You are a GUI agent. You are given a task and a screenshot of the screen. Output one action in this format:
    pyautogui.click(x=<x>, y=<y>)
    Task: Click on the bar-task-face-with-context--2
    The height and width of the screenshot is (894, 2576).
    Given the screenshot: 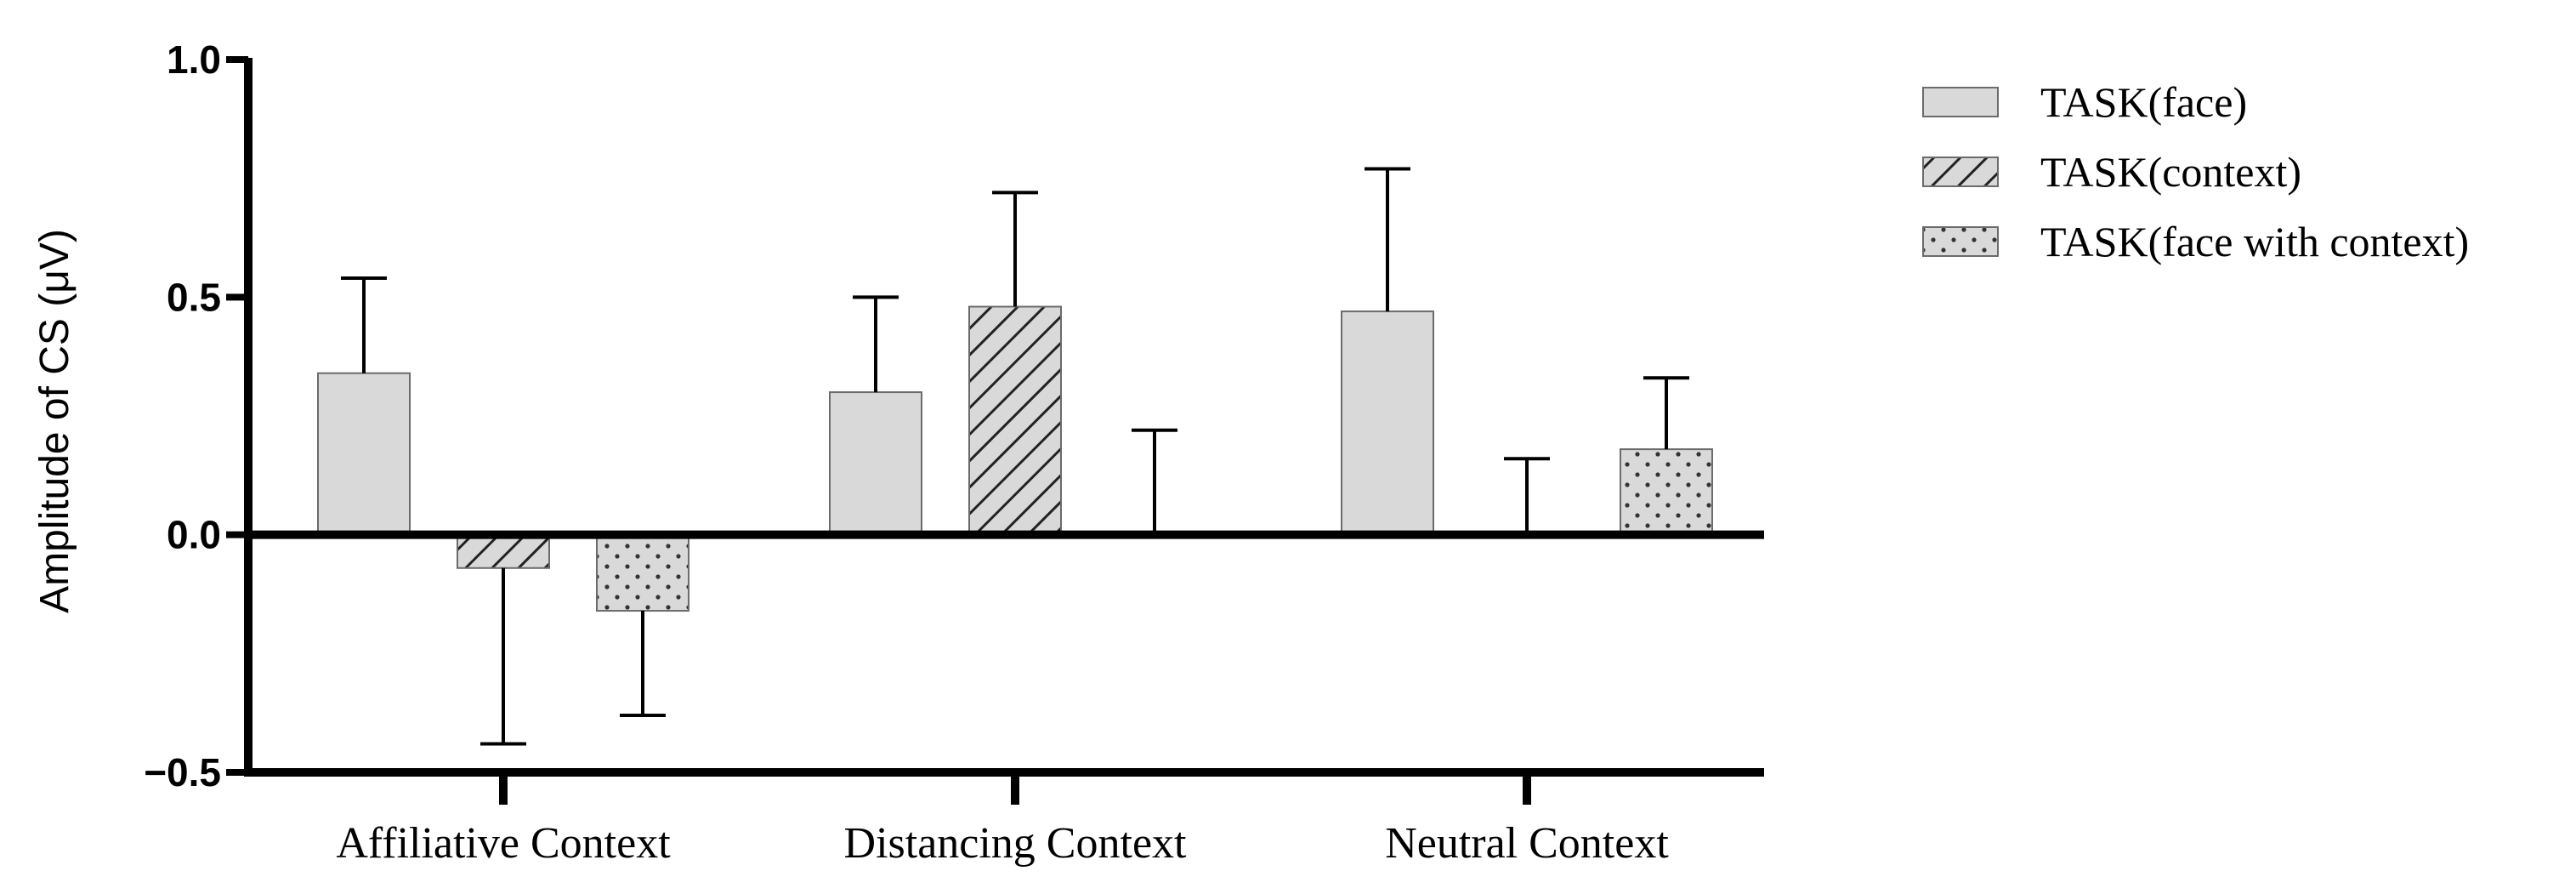 What is the action you would take?
    pyautogui.click(x=1667, y=492)
    